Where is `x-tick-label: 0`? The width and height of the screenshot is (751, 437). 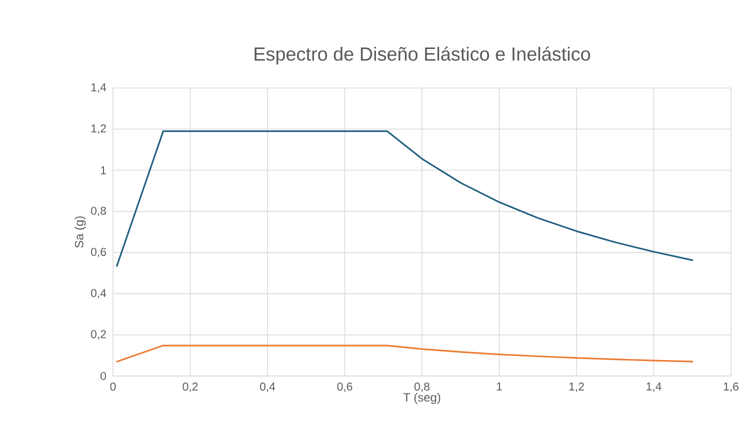
x-tick-label: 0 is located at coordinates (113, 386).